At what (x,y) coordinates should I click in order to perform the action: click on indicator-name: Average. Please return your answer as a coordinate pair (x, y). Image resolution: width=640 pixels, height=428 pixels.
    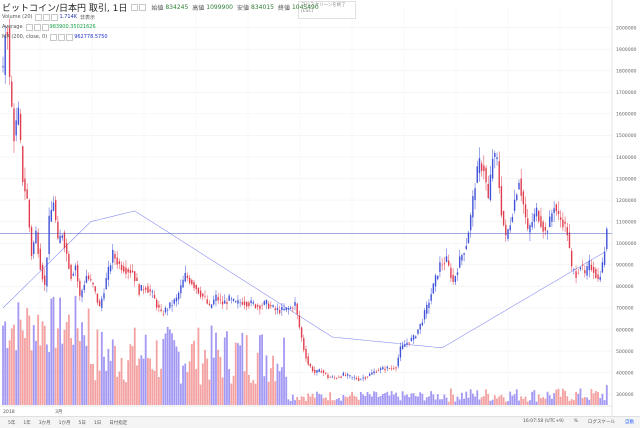
    Looking at the image, I should click on (12, 27).